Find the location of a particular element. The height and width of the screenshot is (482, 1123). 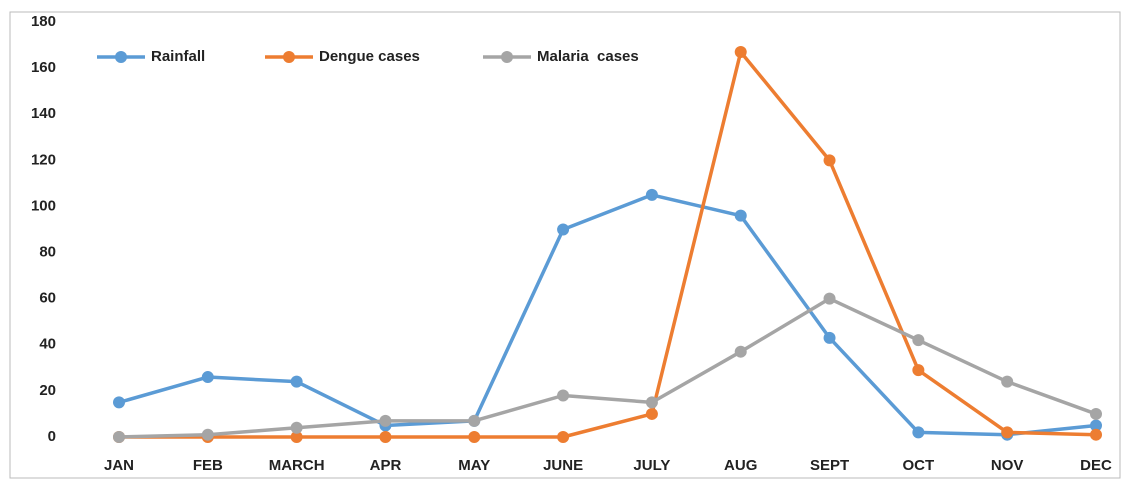

x-tick-label: JULY is located at coordinates (651, 465).